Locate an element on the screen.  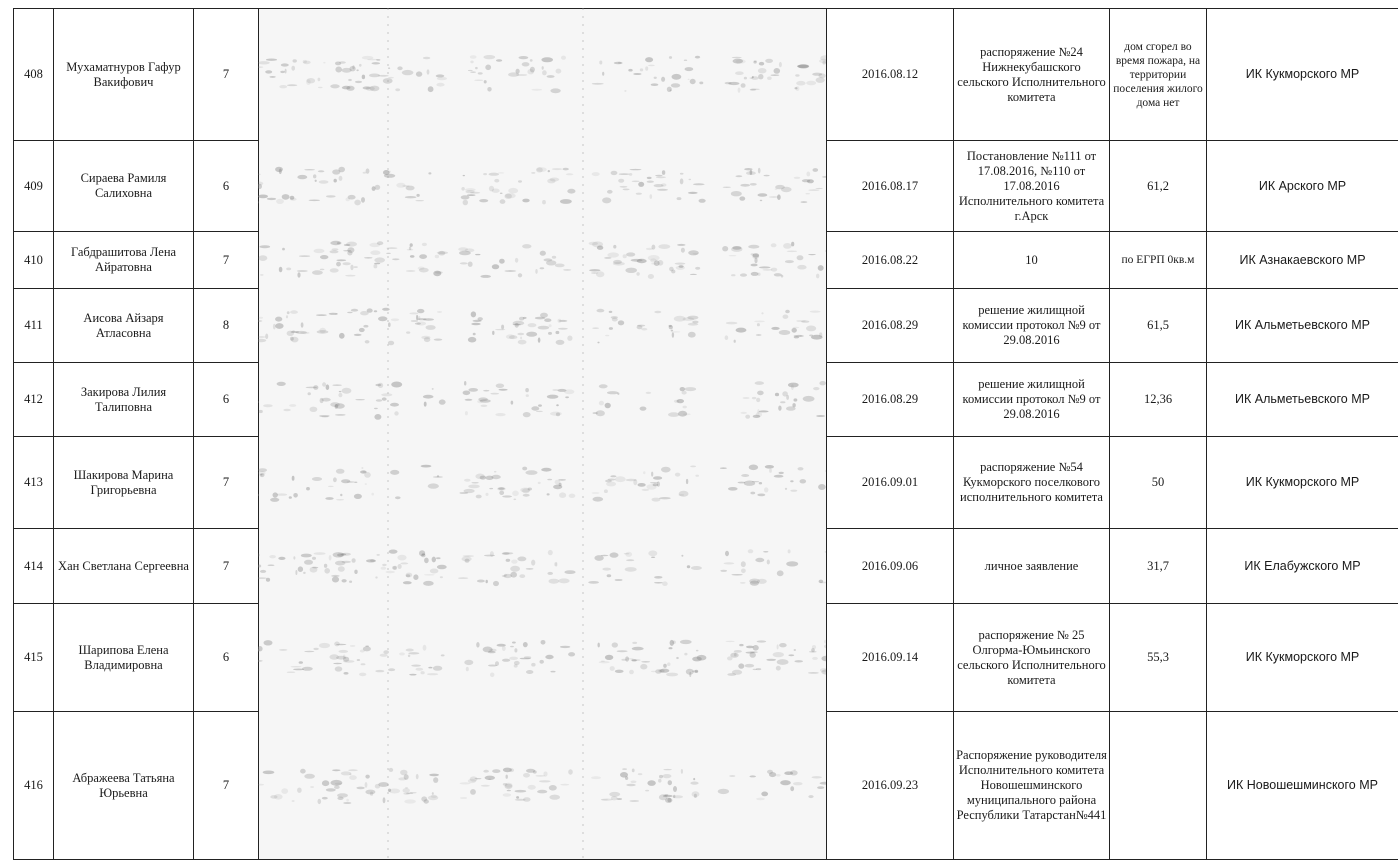
row-number: 416 is located at coordinates (34, 786).